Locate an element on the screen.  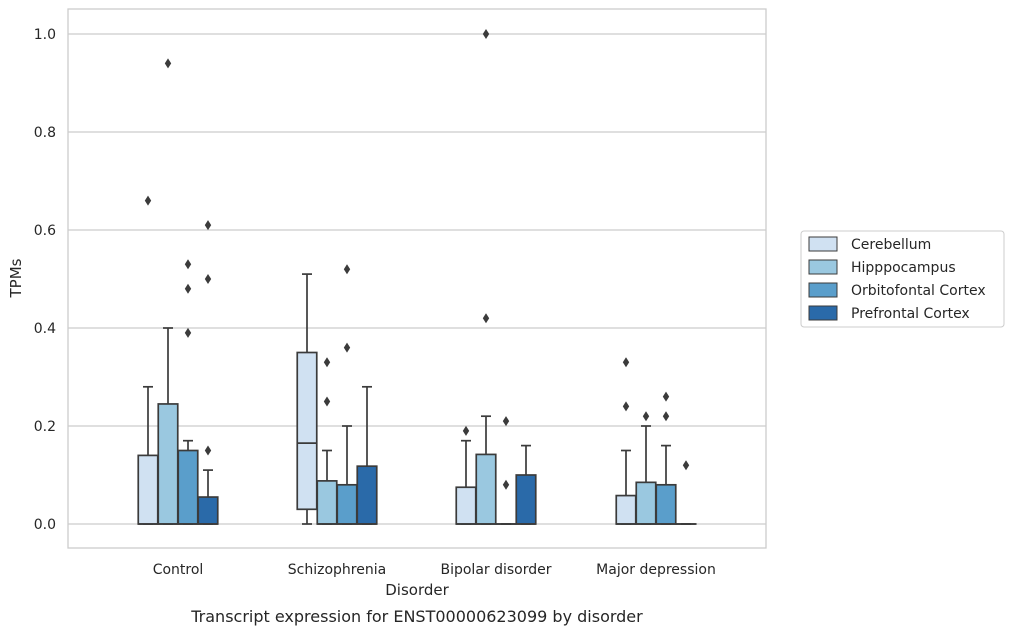
y-tick-label: 0.4 is located at coordinates (45, 329).